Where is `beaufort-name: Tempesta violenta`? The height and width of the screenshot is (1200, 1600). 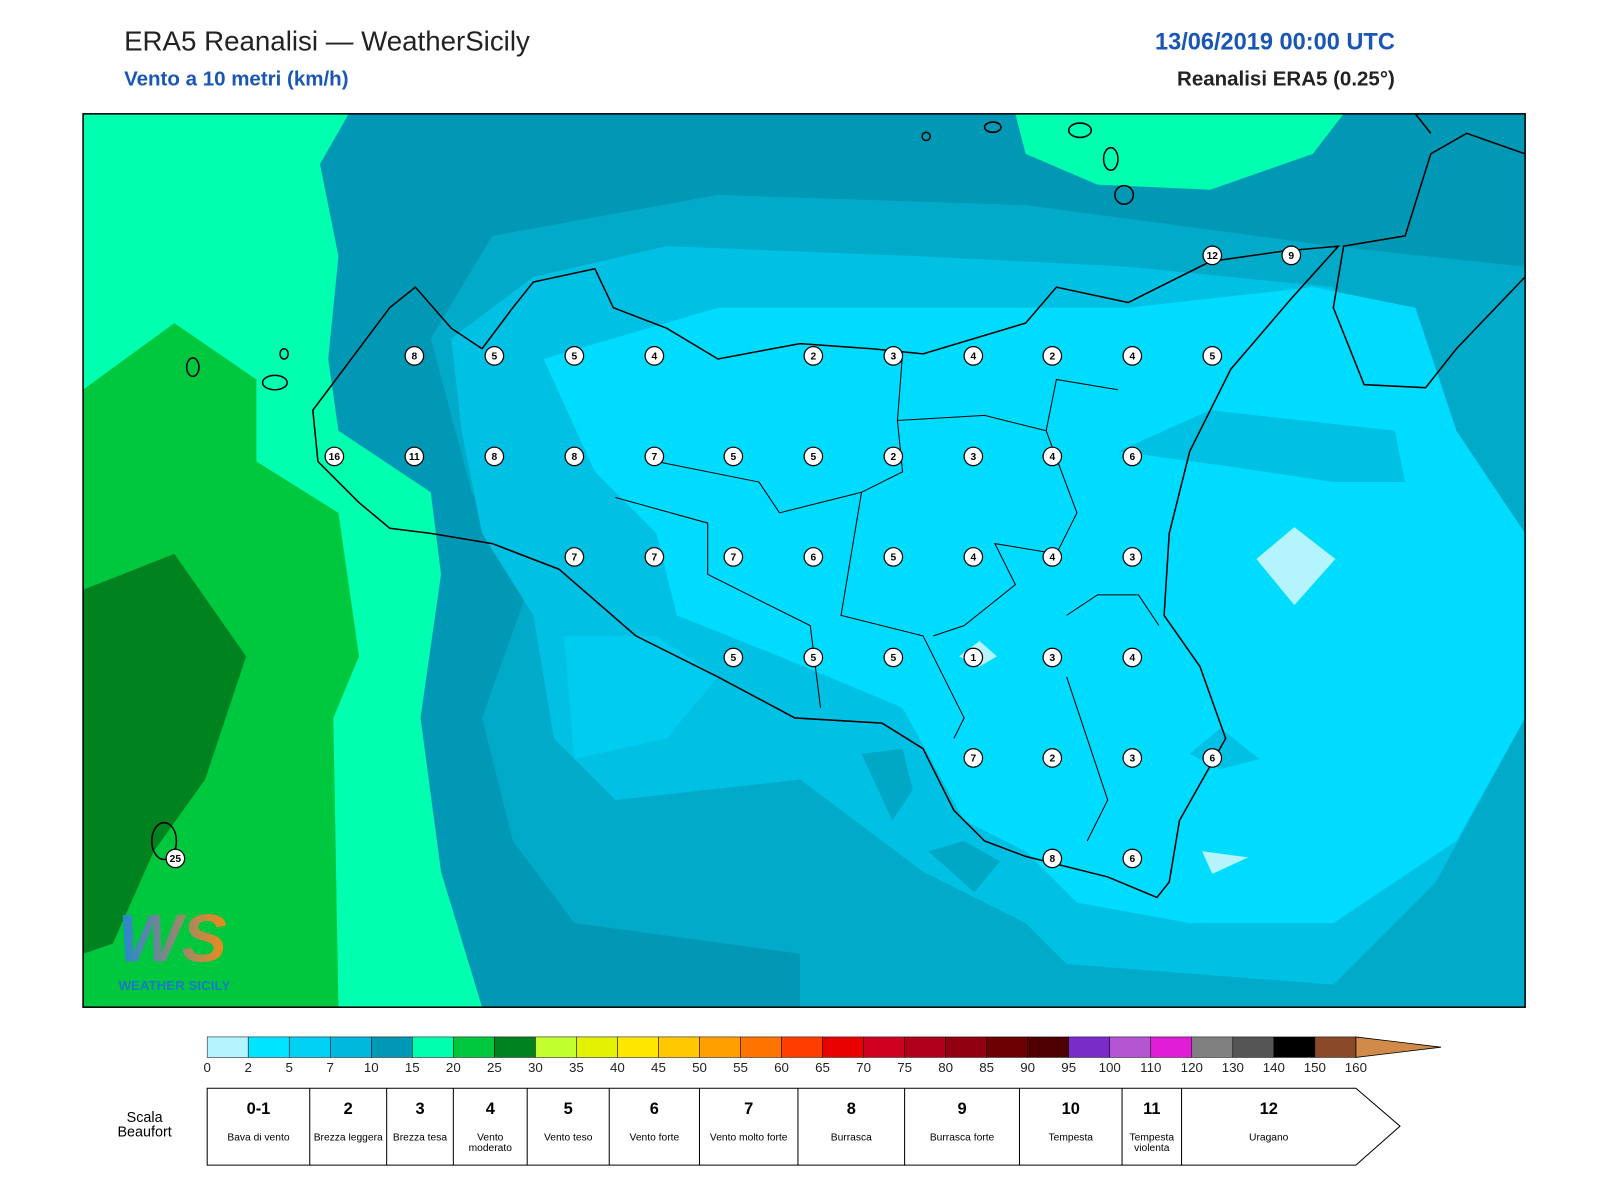
beaufort-name: Tempesta violenta is located at coordinates (1152, 1143).